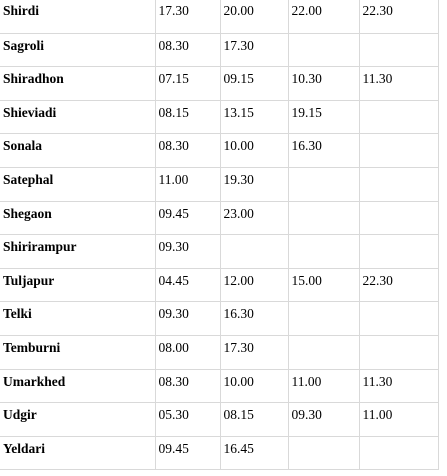  What do you see at coordinates (77, 420) in the screenshot?
I see `place-name: Udgir` at bounding box center [77, 420].